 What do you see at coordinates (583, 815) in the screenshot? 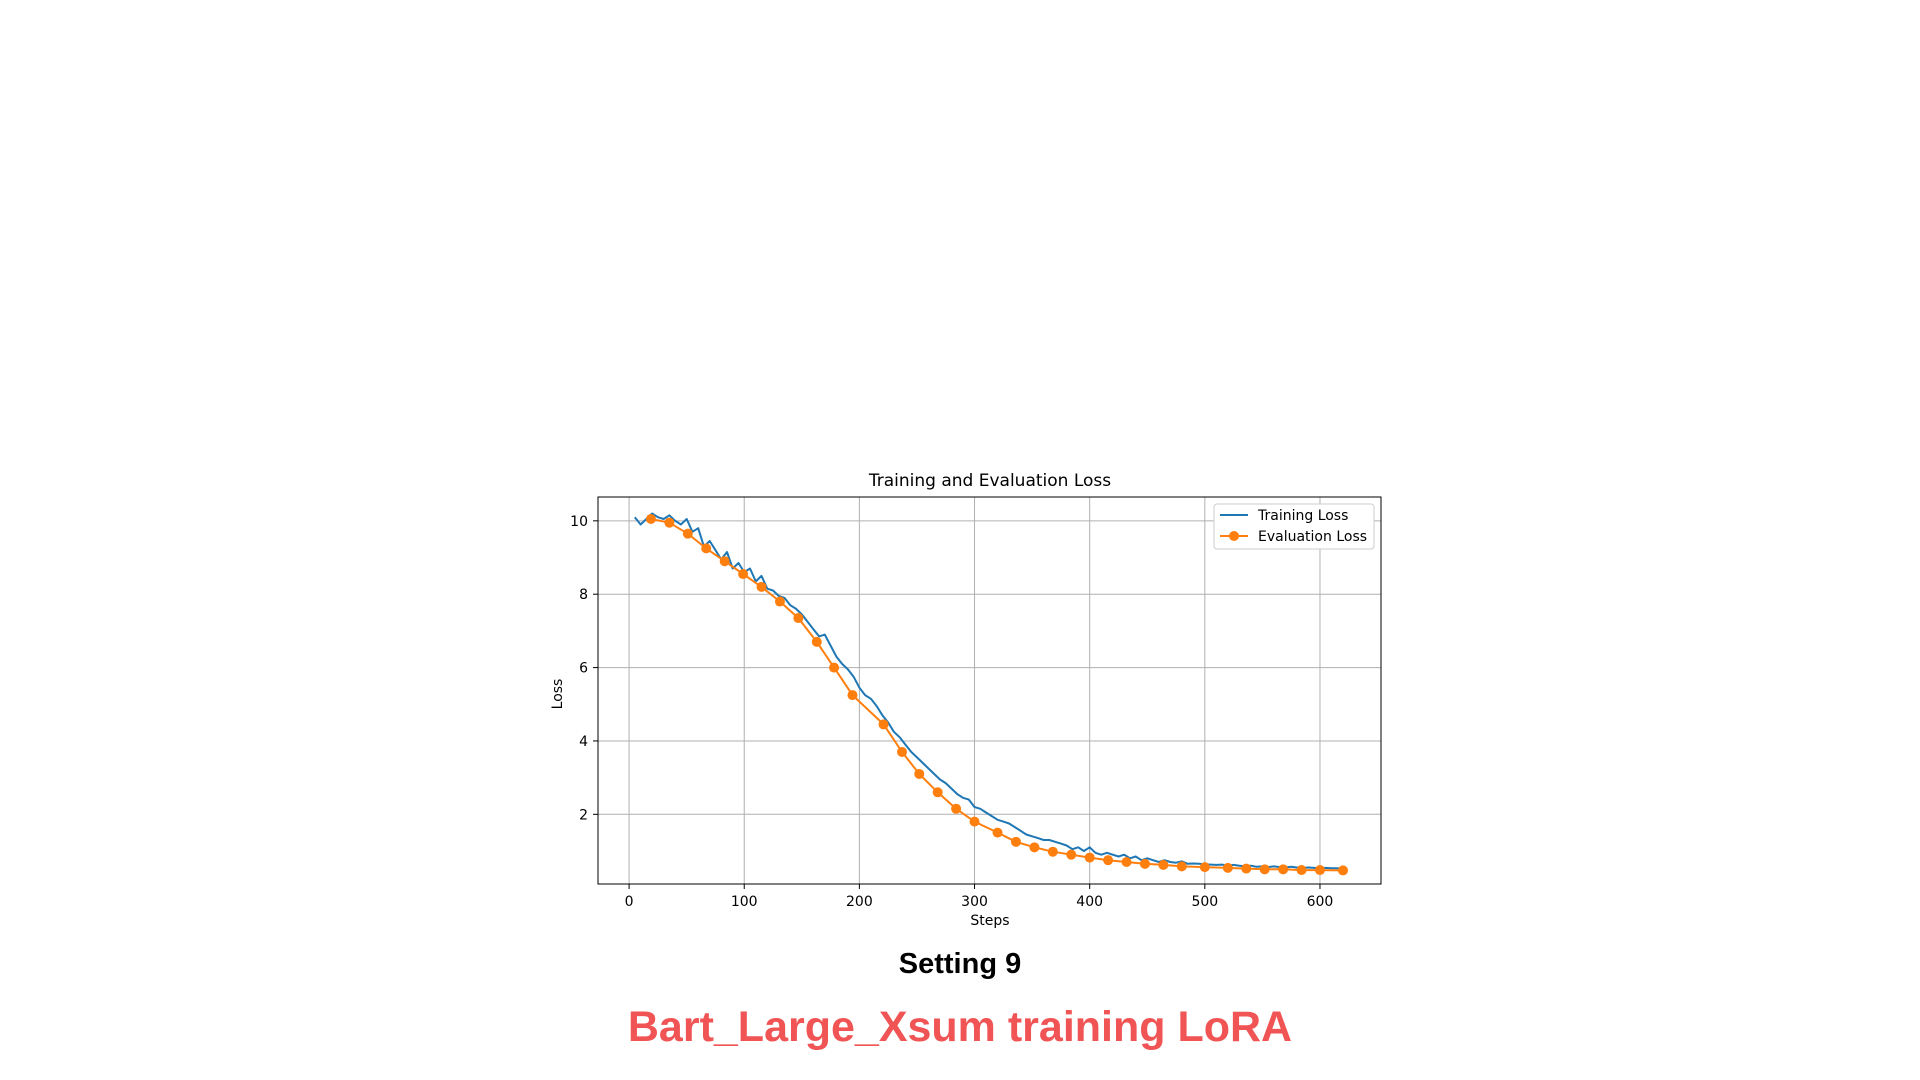
I see `y-tick-label: 2` at bounding box center [583, 815].